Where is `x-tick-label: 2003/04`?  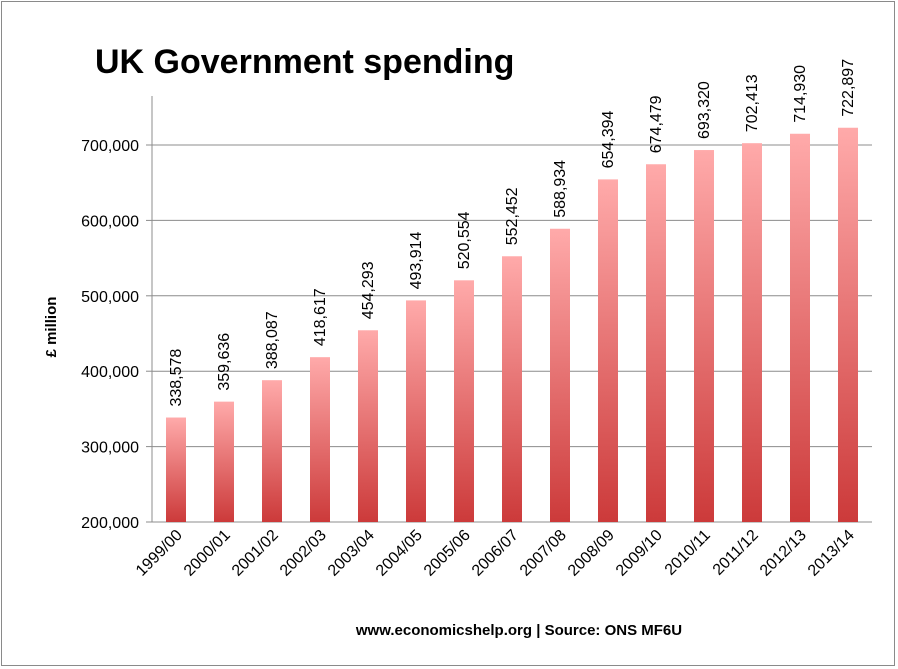
x-tick-label: 2003/04 is located at coordinates (351, 553).